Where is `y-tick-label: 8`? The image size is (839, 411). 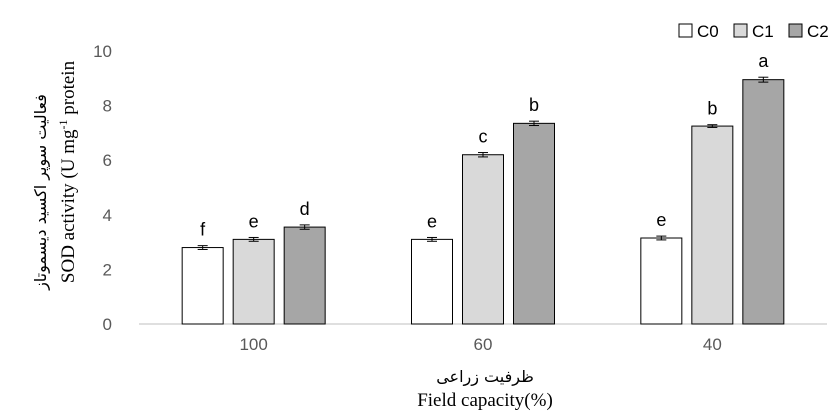
y-tick-label: 8 is located at coordinates (107, 106).